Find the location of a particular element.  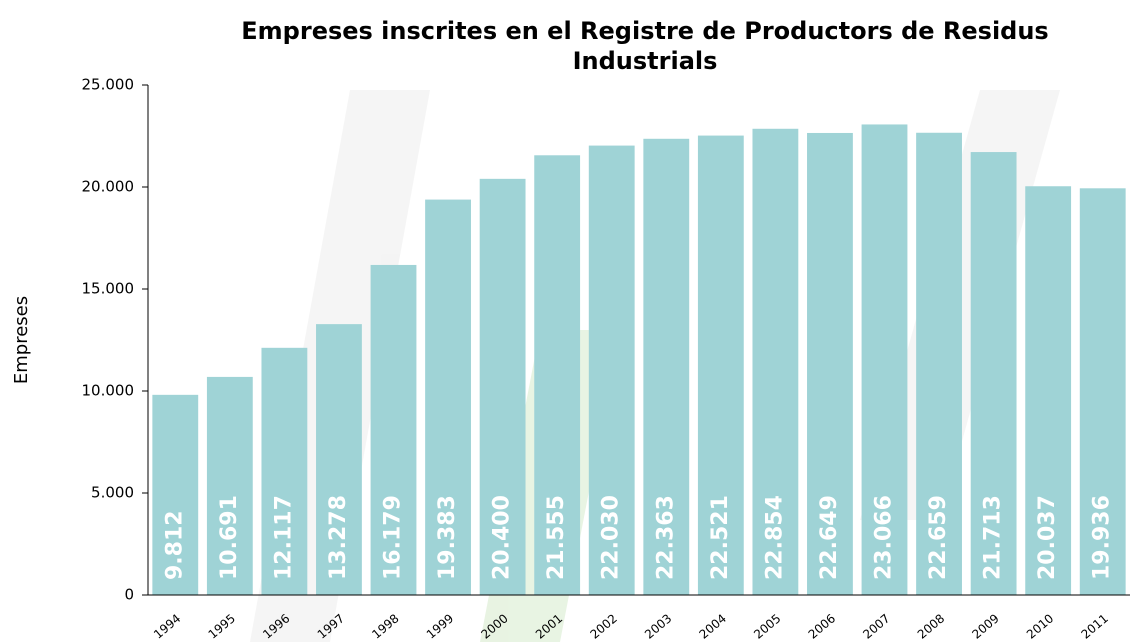

x-tick-label: 2008 is located at coordinates (931, 626).